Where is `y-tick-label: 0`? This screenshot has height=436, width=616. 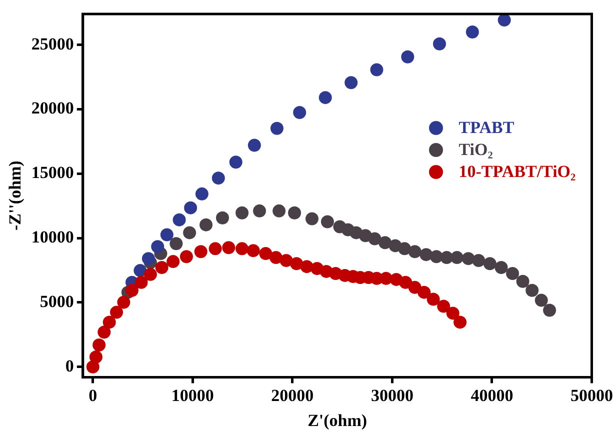
y-tick-label: 0 is located at coordinates (69, 366).